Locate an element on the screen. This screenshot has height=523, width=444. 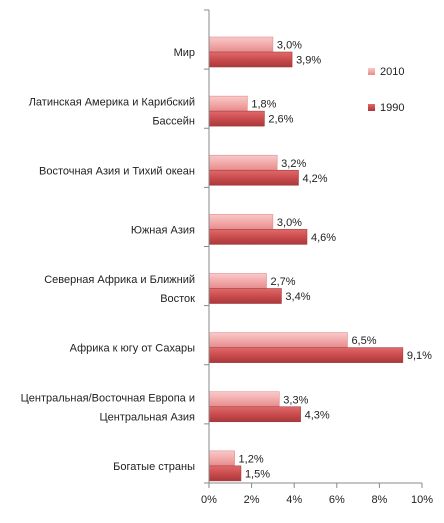
category-label-3: Восточная Азия и Тихий океан is located at coordinates (117, 171).